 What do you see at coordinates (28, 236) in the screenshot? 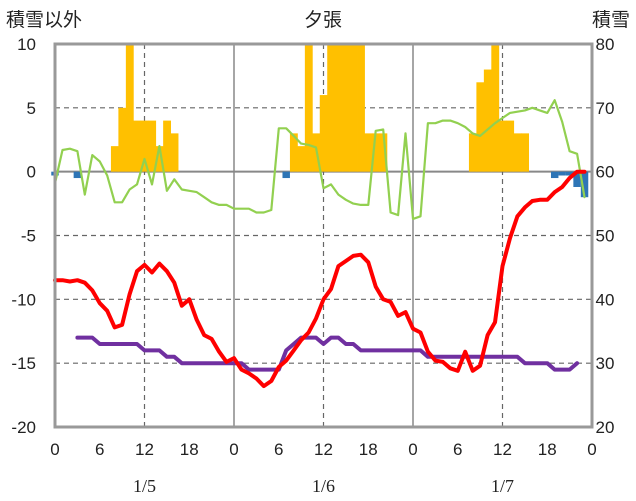
I see `left-tick-label: -5` at bounding box center [28, 236].